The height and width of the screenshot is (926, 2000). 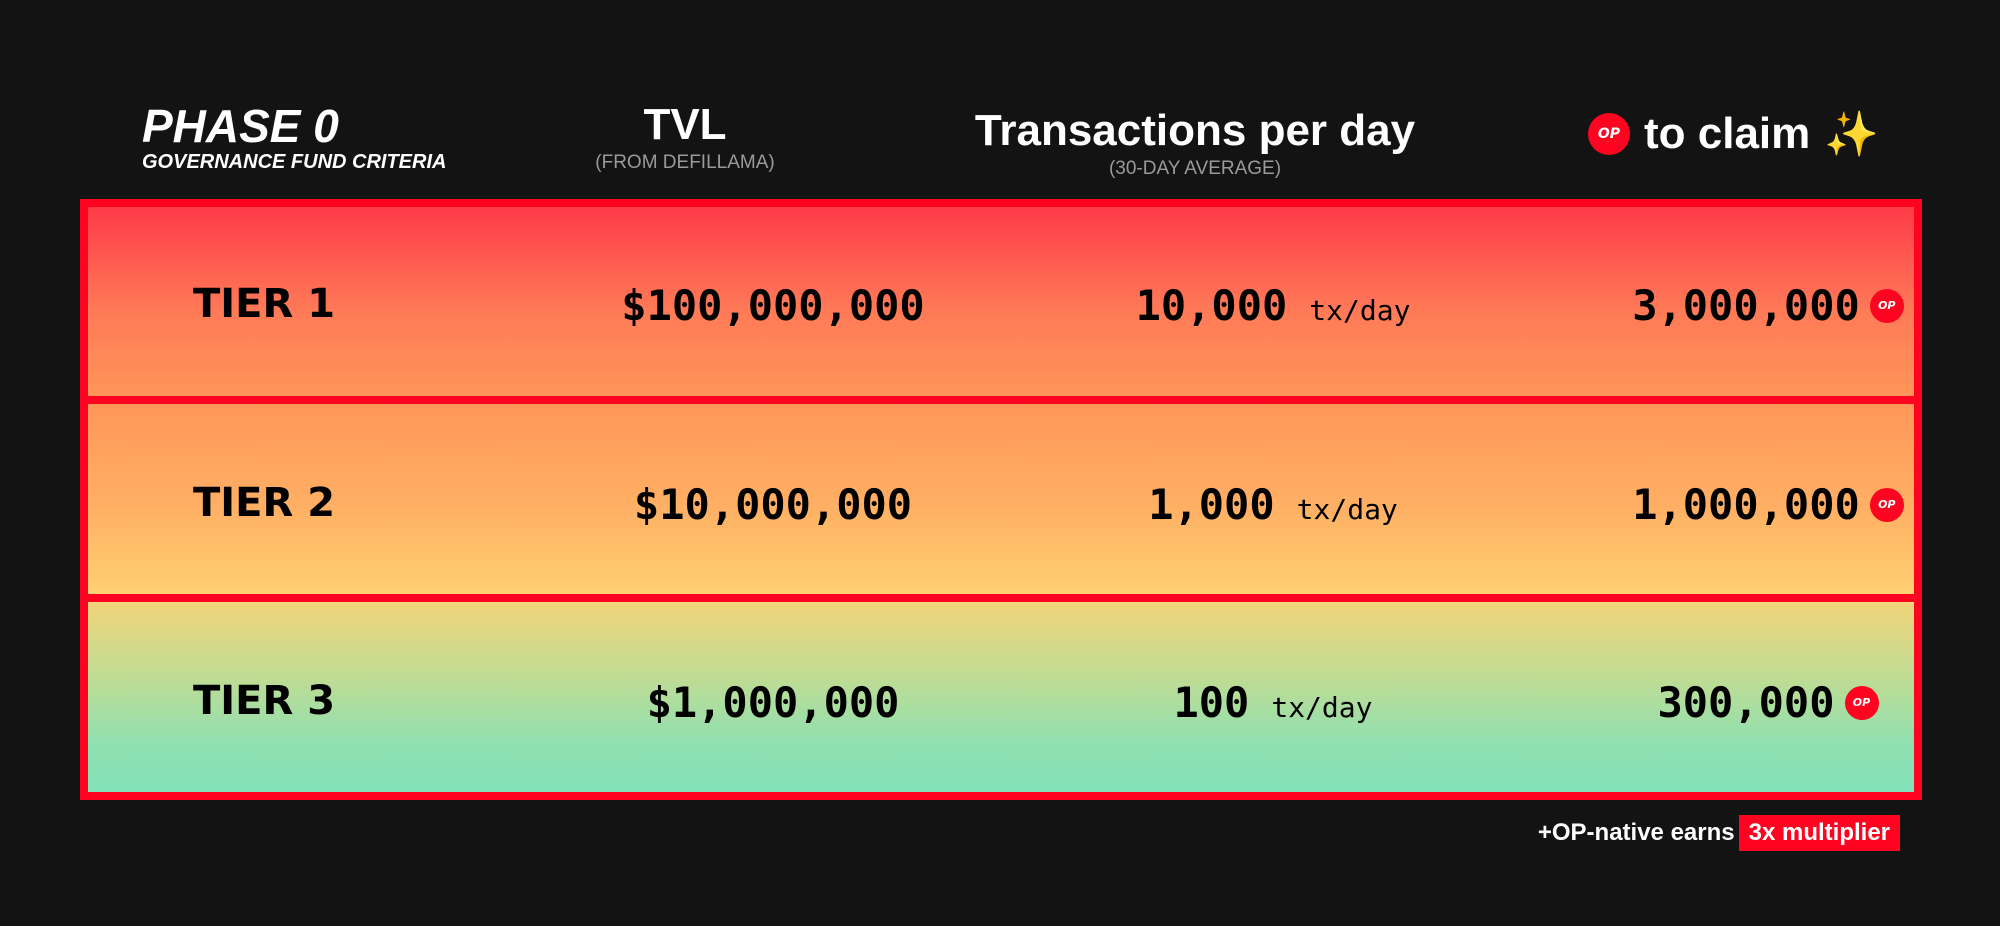 I want to click on claim-header-title: to claim, so click(x=1727, y=133).